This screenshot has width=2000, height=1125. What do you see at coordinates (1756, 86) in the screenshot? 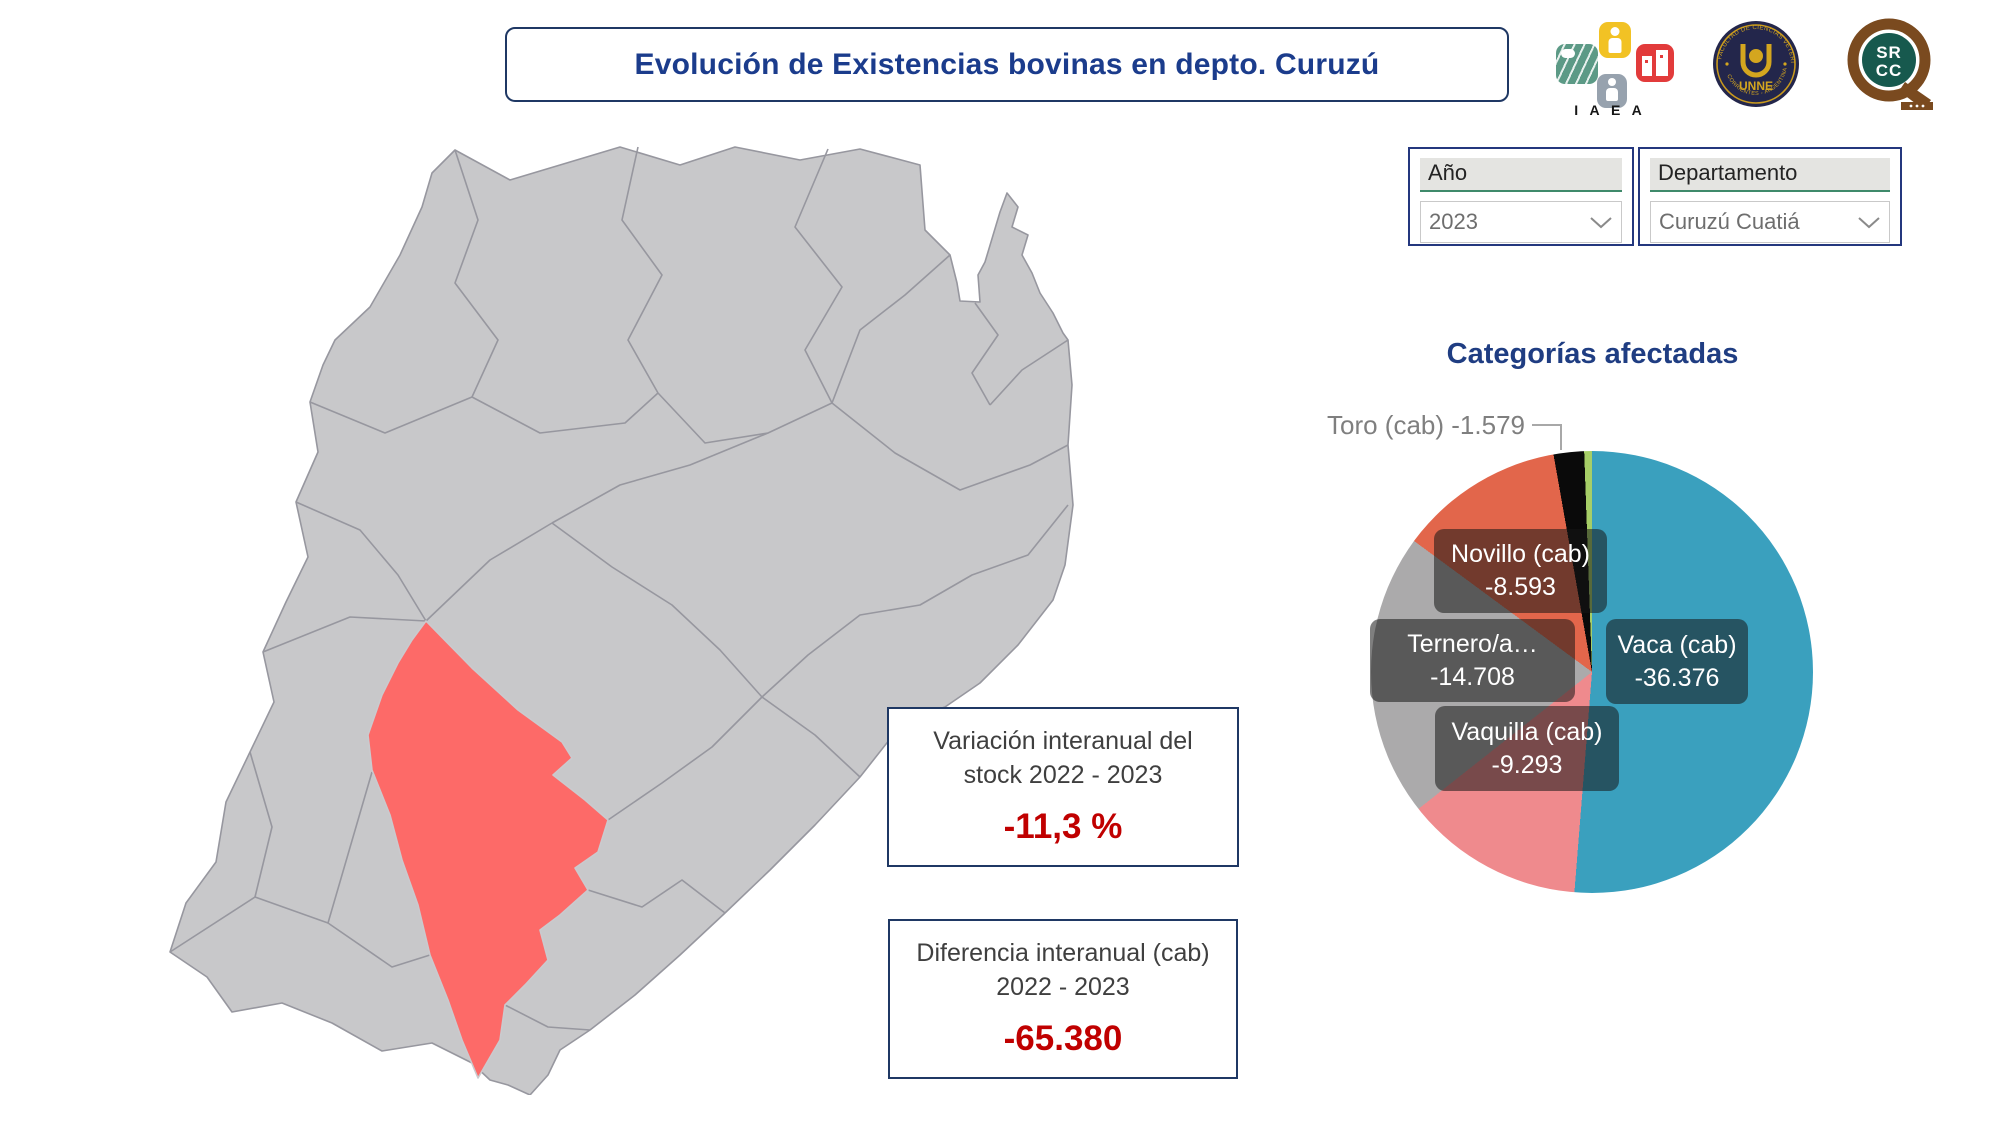
I see `unne-name-text: UNNE` at bounding box center [1756, 86].